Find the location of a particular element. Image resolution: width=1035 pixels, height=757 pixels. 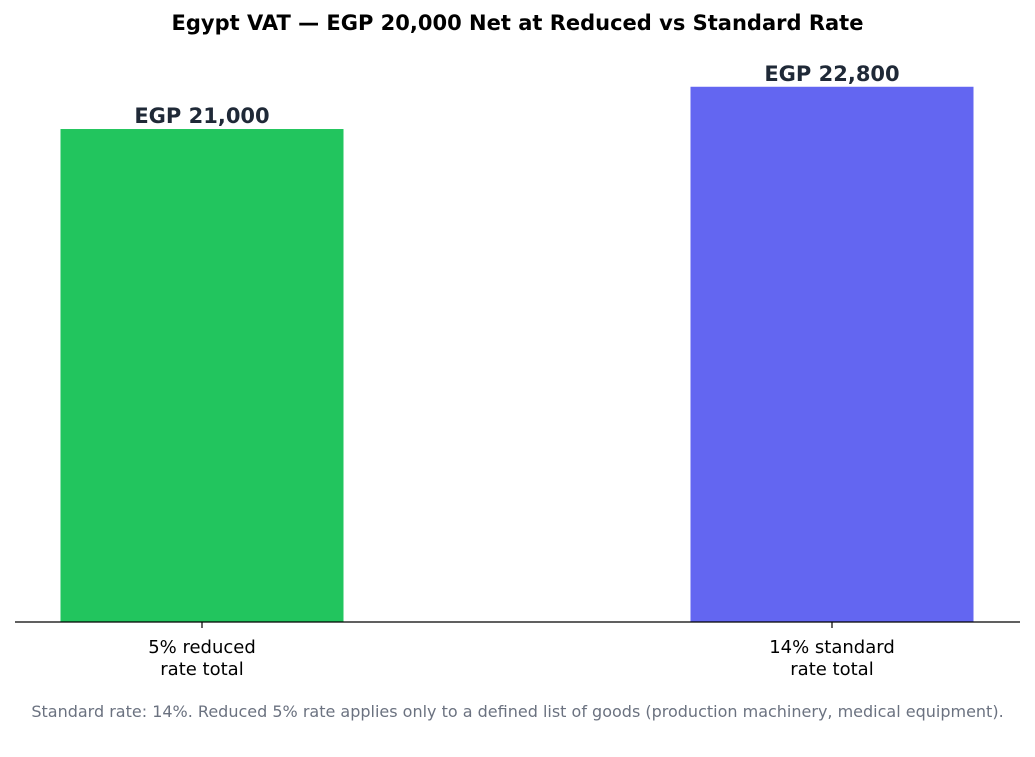

x-tick-label: 5% reduced rate total is located at coordinates (202, 658).